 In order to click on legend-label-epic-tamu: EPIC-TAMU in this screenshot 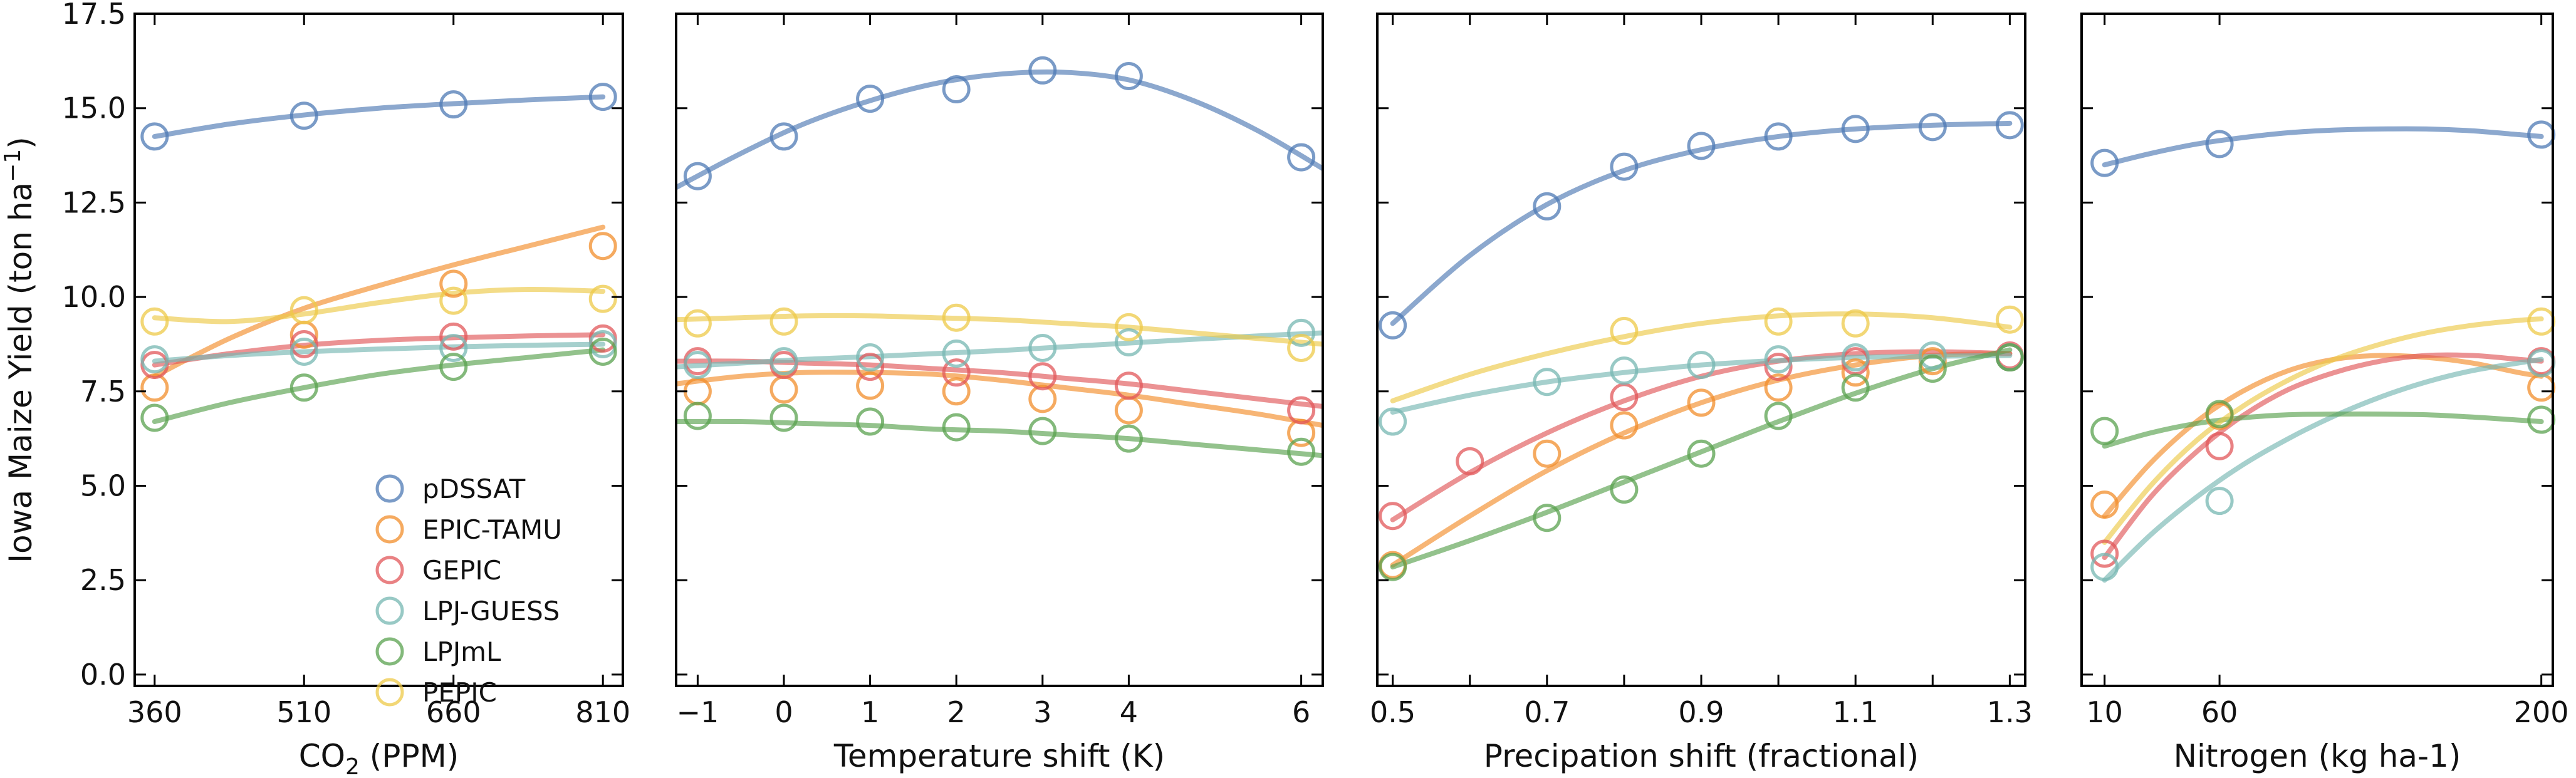, I will do `click(492, 529)`.